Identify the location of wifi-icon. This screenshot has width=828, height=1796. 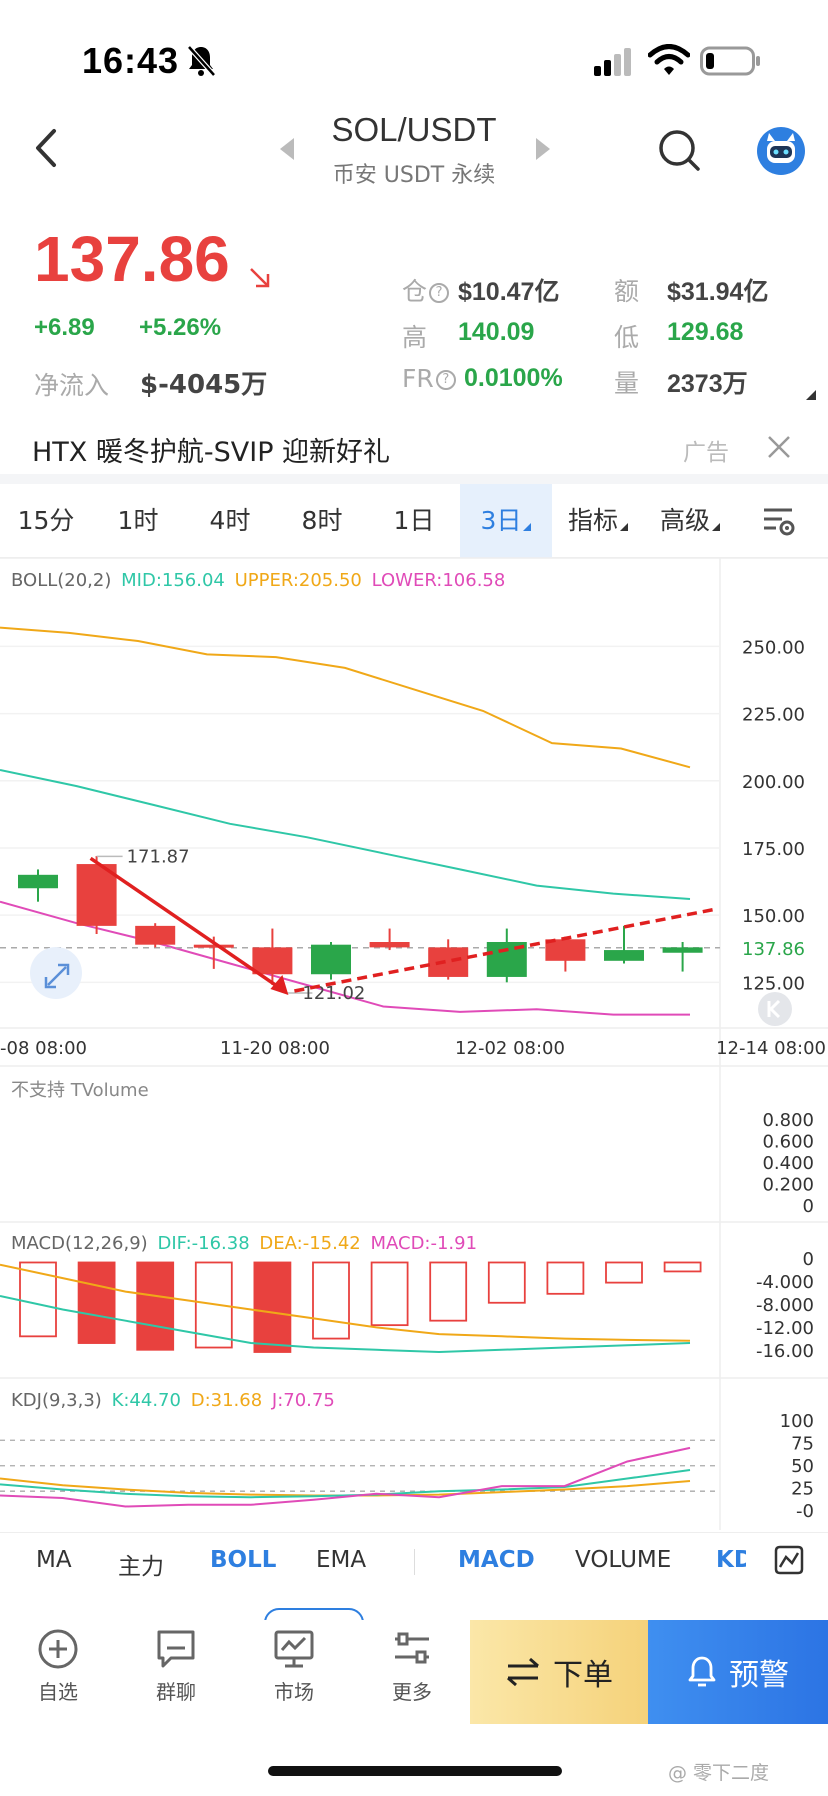
(669, 59).